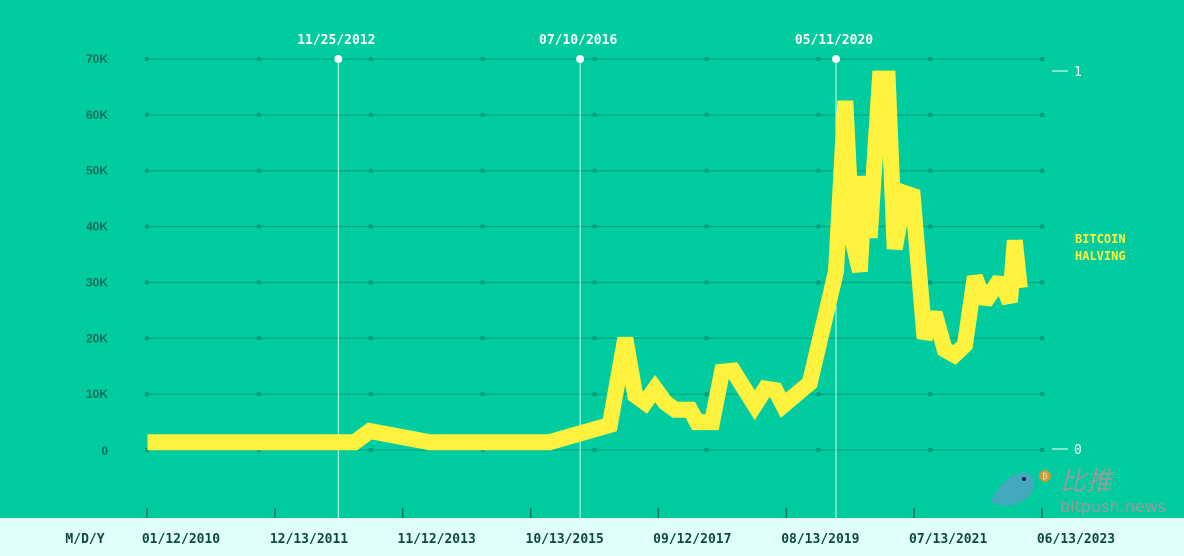  I want to click on y-tick-label: 70K, so click(97, 59).